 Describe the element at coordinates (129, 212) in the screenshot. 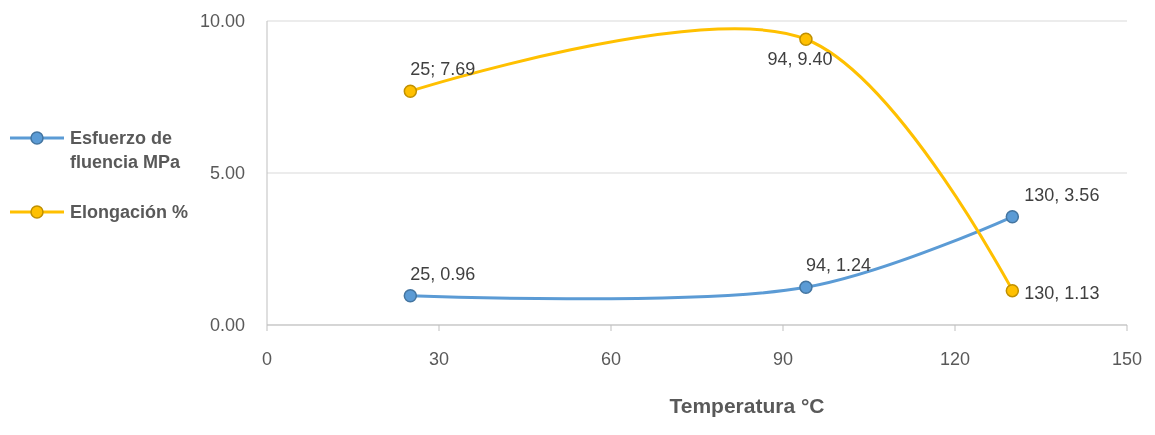

I see `legend-label: Elongación %` at that location.